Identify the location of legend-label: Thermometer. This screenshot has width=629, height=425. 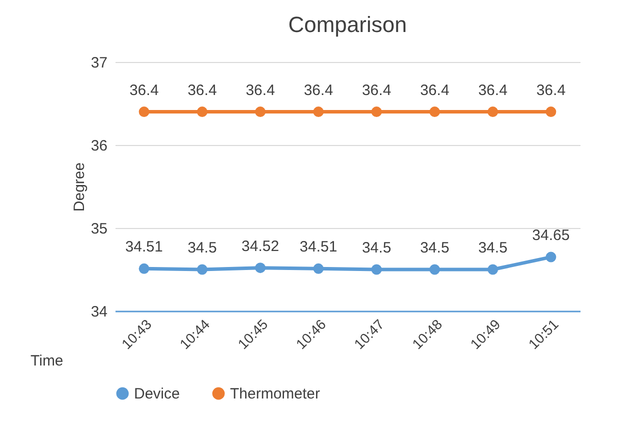
(275, 394).